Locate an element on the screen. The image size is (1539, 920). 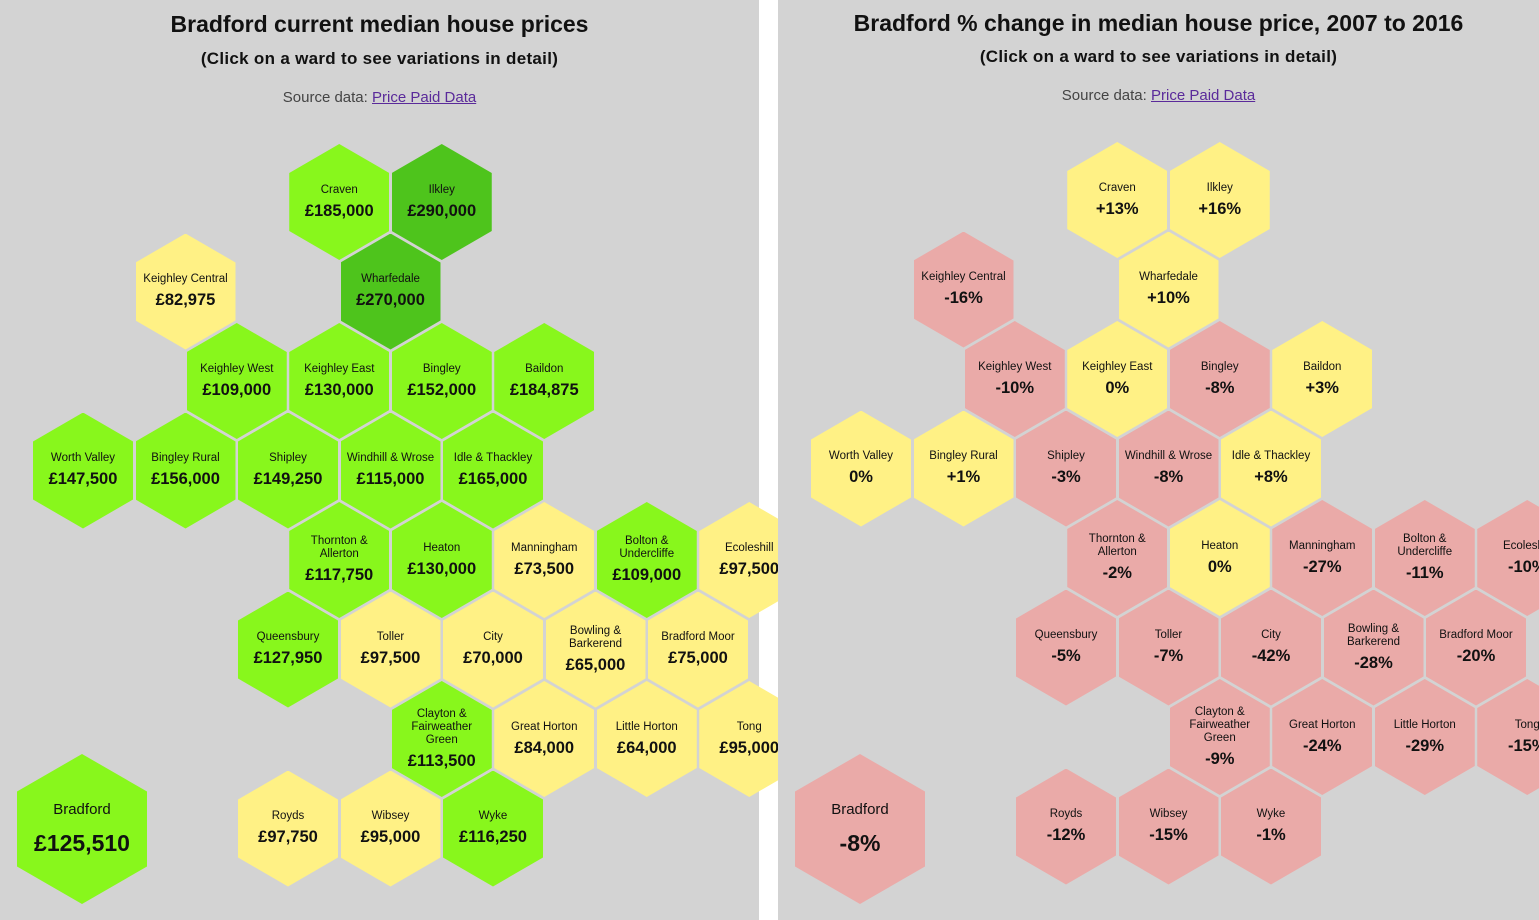
ward-hex-clayton-and-fairweather-green: Clayton & Fairweather Green -9% is located at coordinates (1219, 737).